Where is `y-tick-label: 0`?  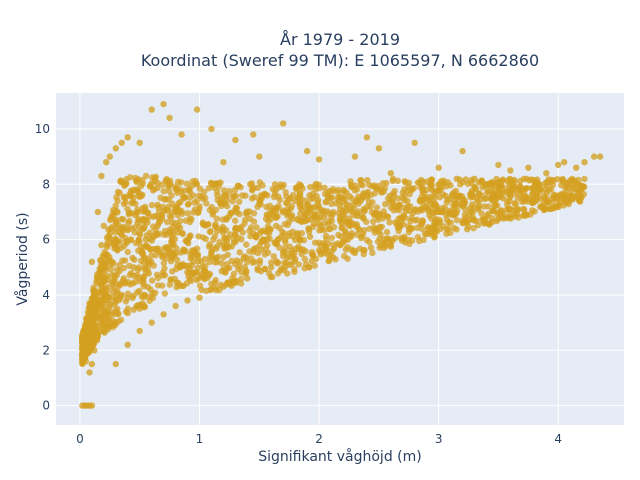
y-tick-label: 0 is located at coordinates (46, 406).